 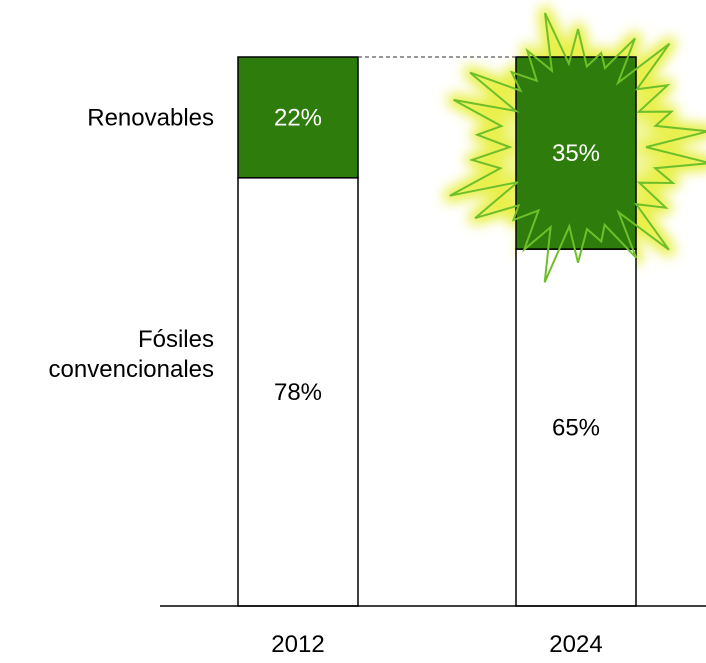 What do you see at coordinates (131, 369) in the screenshot?
I see `legend-label-0-1: convencionales` at bounding box center [131, 369].